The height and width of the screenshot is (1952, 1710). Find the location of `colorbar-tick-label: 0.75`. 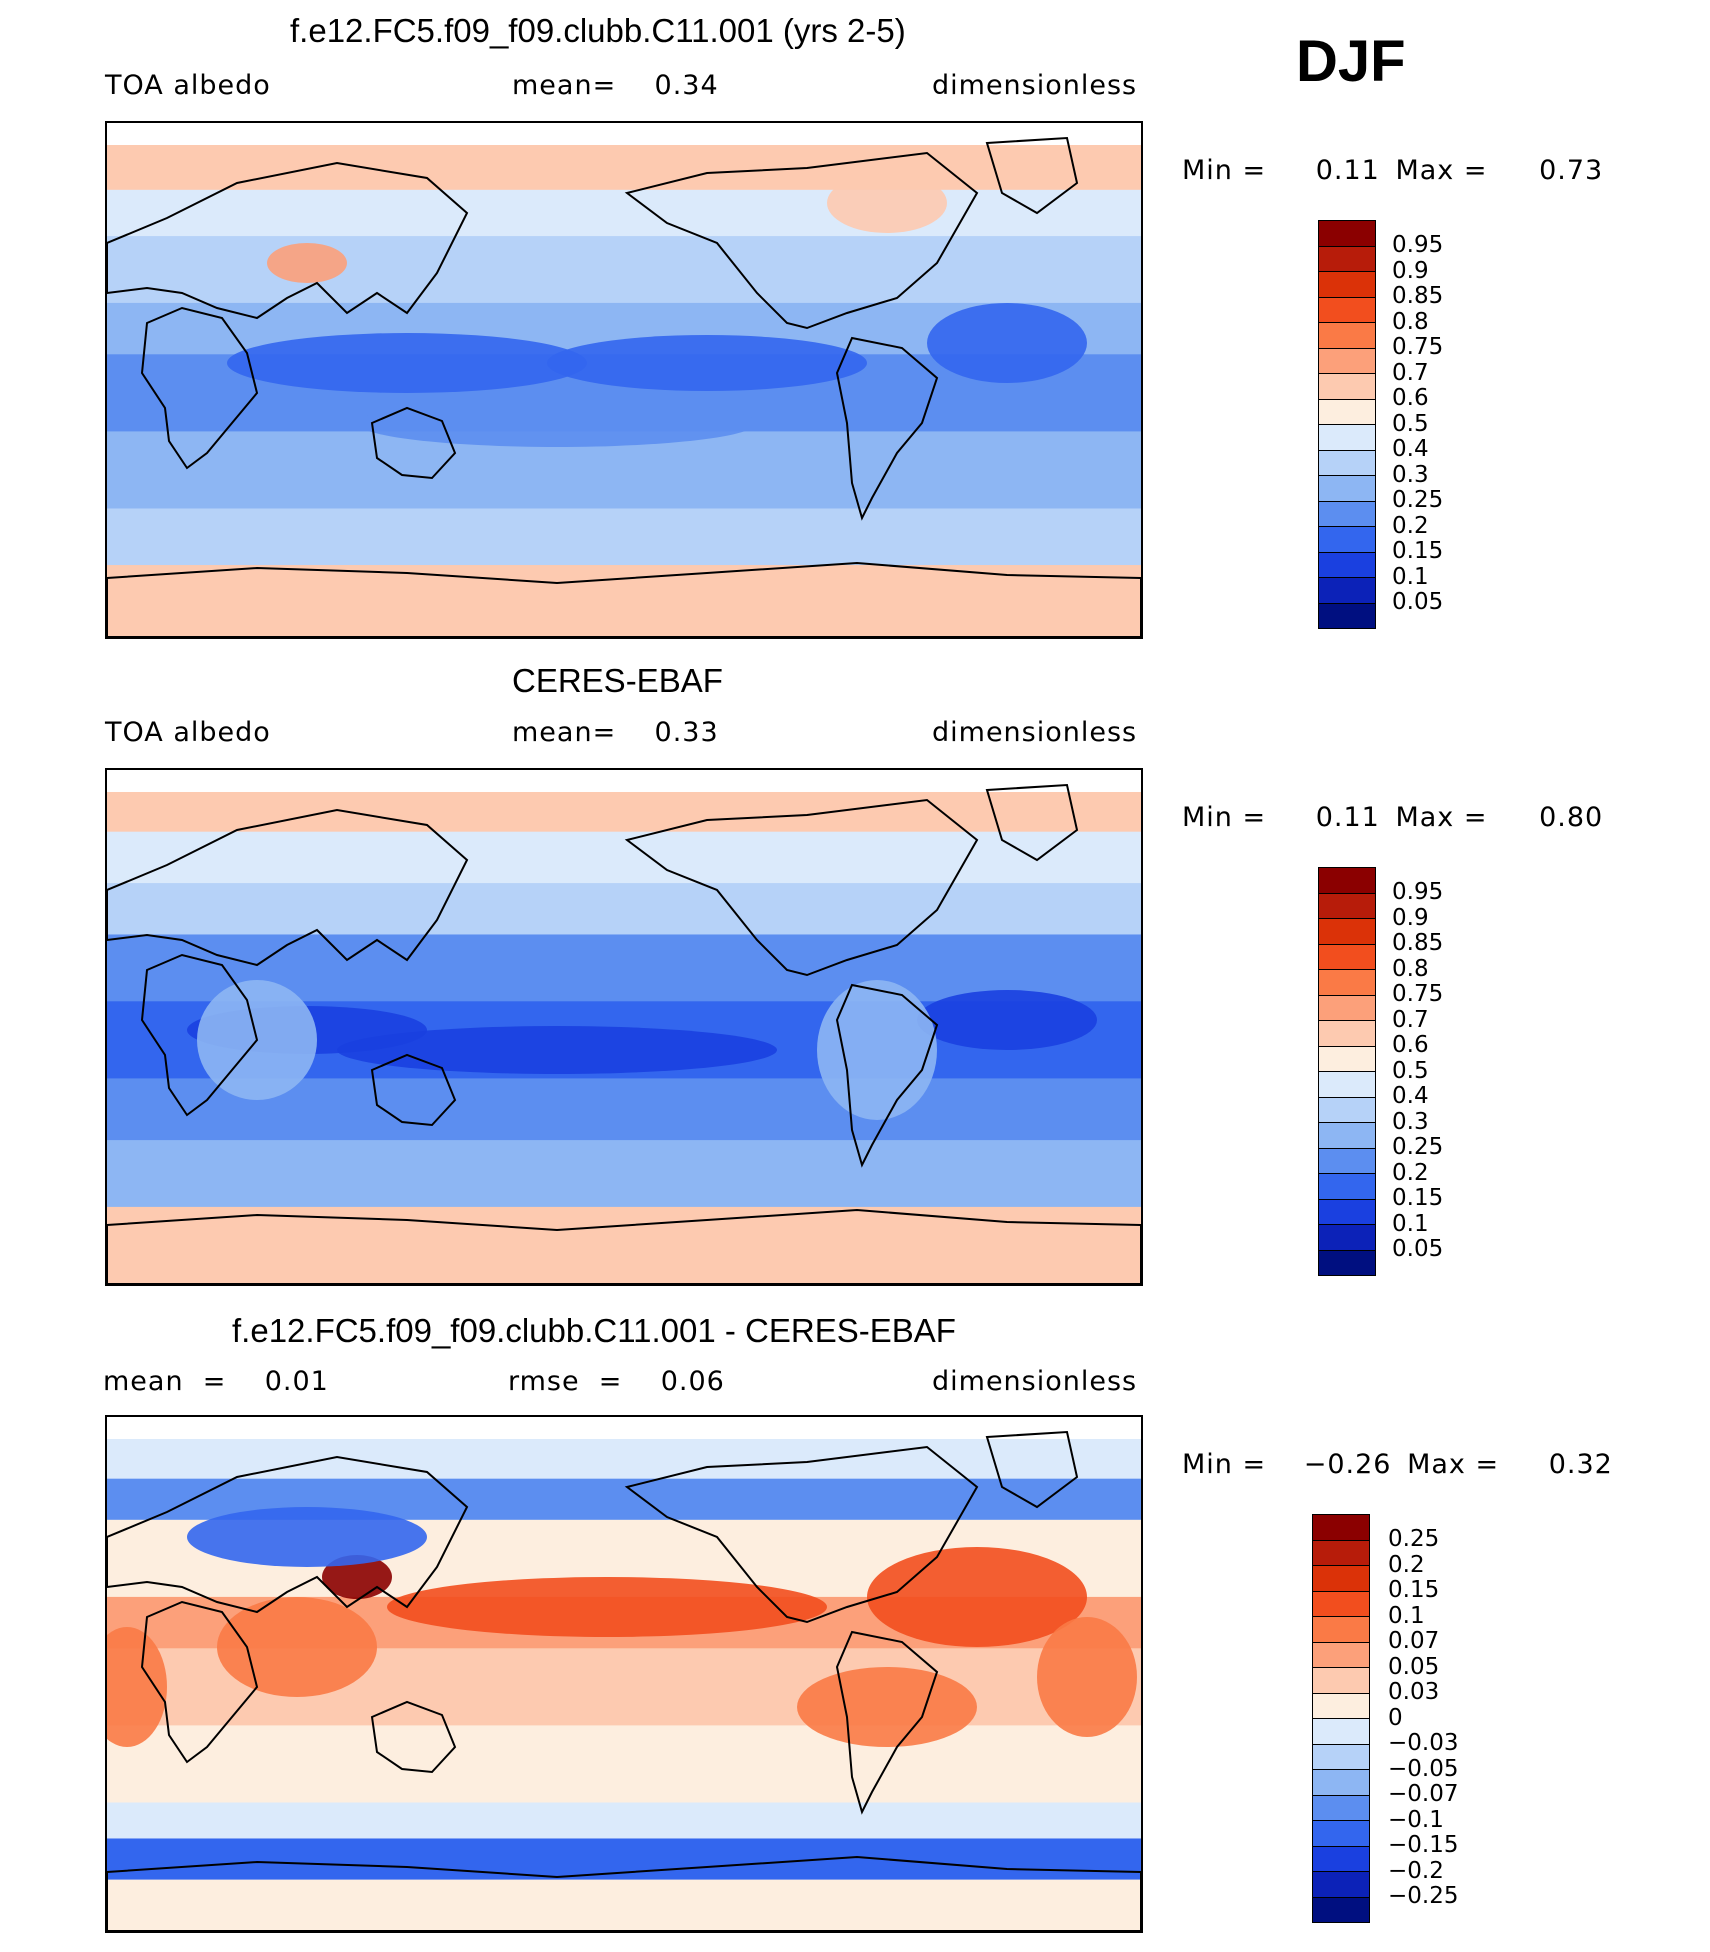

colorbar-tick-label: 0.75 is located at coordinates (1418, 347).